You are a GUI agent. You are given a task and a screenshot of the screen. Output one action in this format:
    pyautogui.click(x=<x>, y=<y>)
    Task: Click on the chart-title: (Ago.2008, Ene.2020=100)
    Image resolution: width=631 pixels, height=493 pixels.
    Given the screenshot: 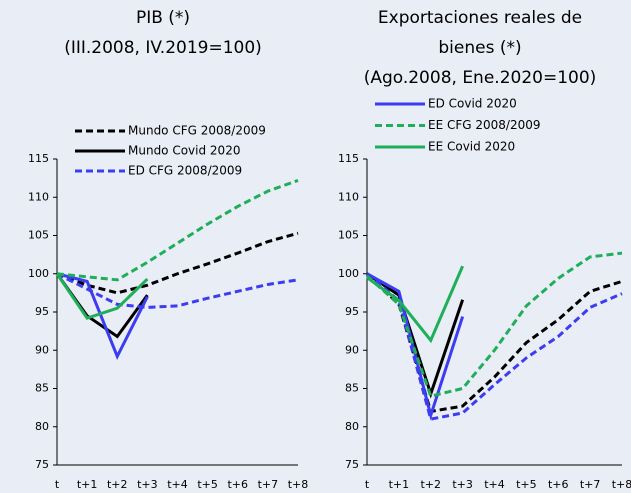 What is the action you would take?
    pyautogui.click(x=480, y=78)
    